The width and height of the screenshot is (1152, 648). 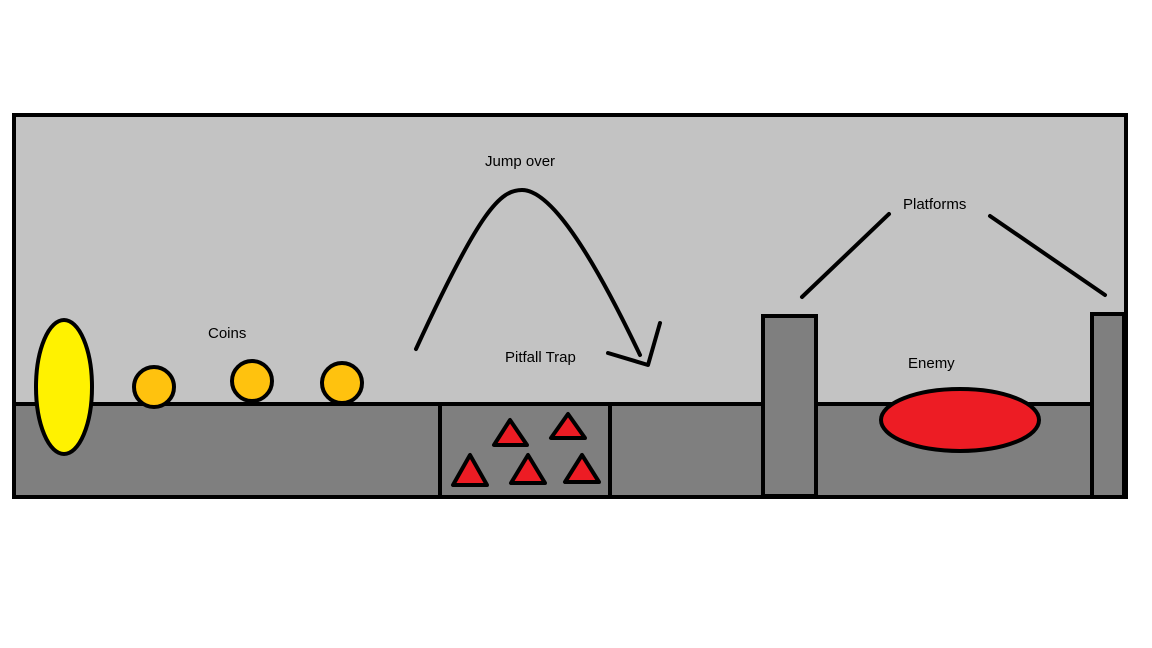 What do you see at coordinates (1108, 405) in the screenshot?
I see `platform-right` at bounding box center [1108, 405].